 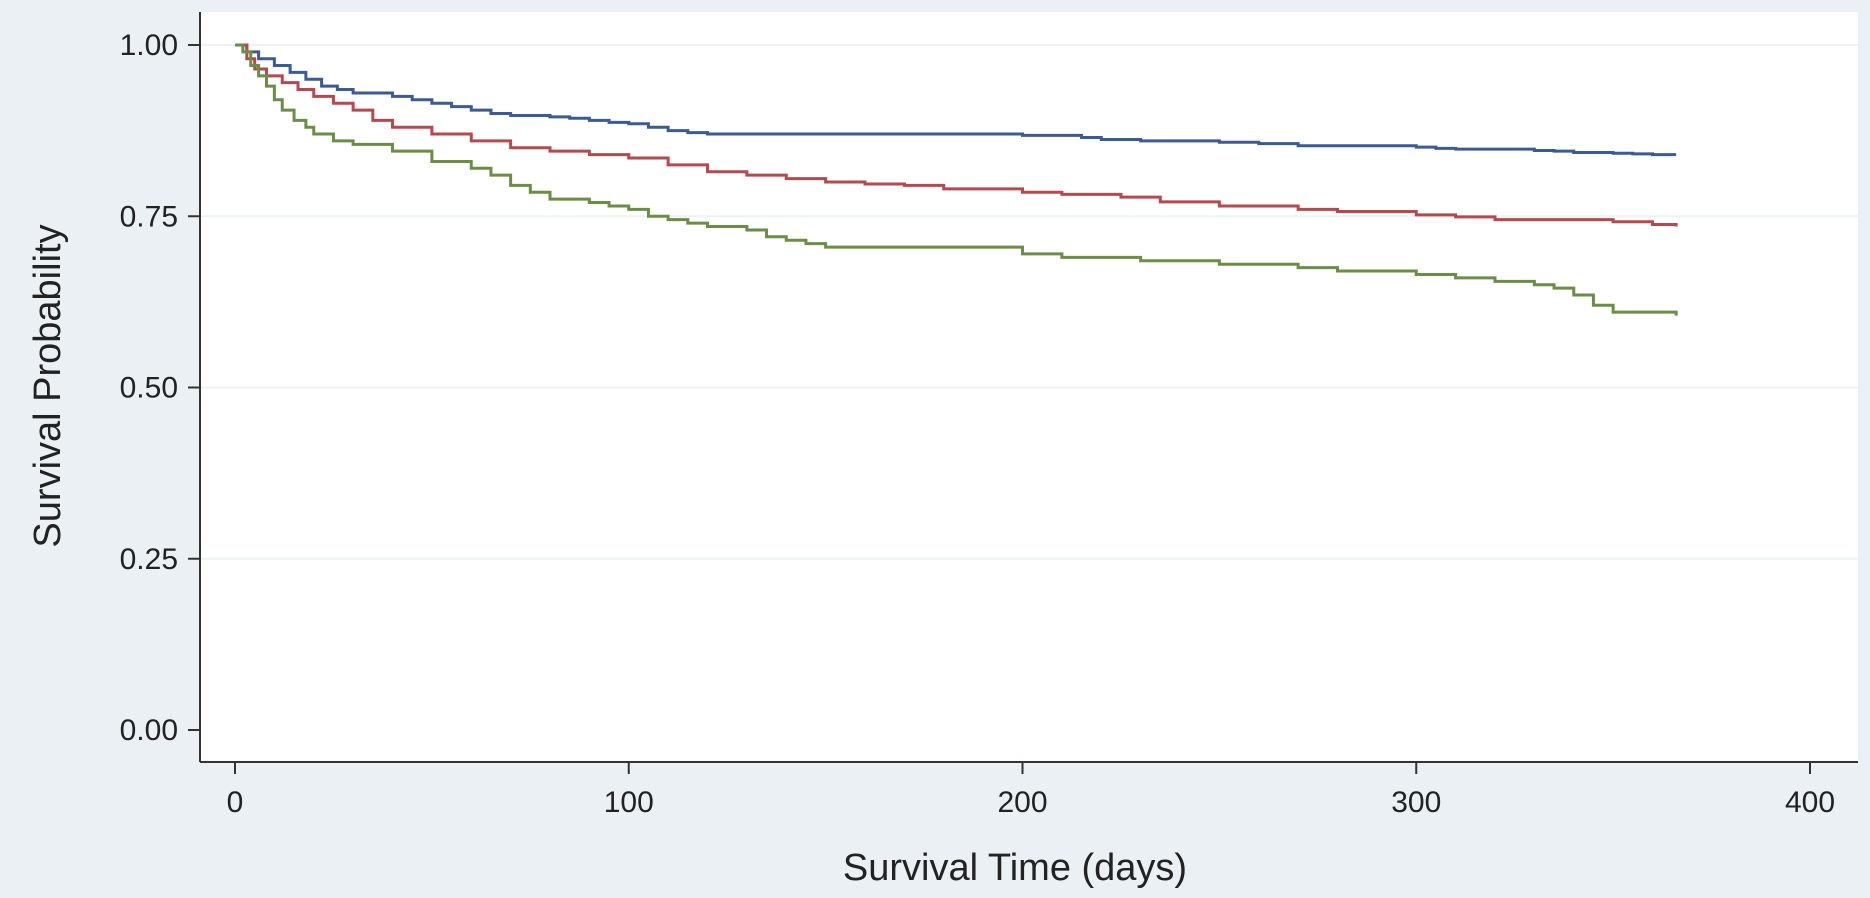 I want to click on x-ticks: 0 100 200 300 400, so click(x=1031, y=790).